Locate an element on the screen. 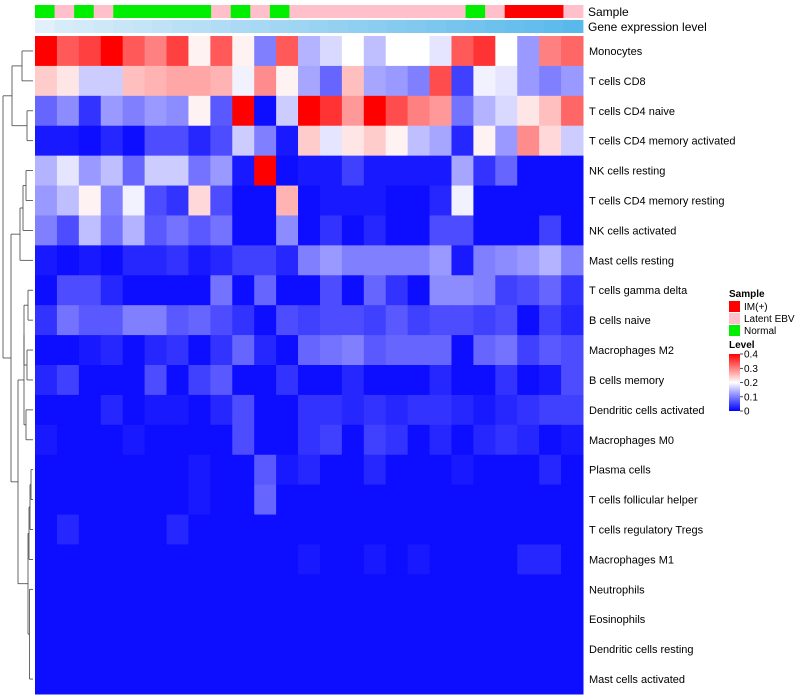  level-legend-tick-label: 0.2 is located at coordinates (751, 383).